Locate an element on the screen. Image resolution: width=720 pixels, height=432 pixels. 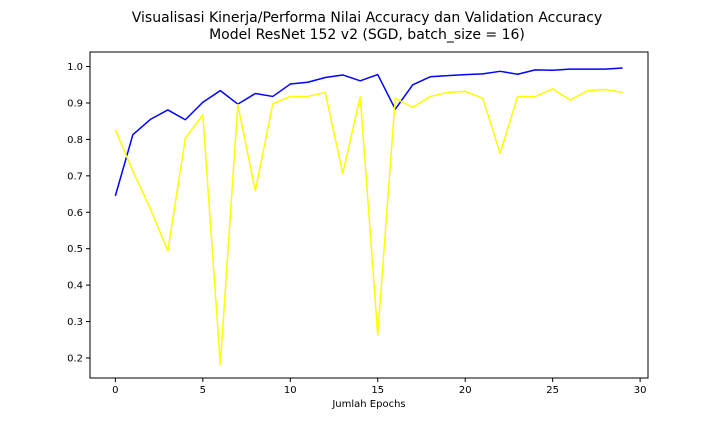
y-tick-label: 0.3 is located at coordinates (75, 322).